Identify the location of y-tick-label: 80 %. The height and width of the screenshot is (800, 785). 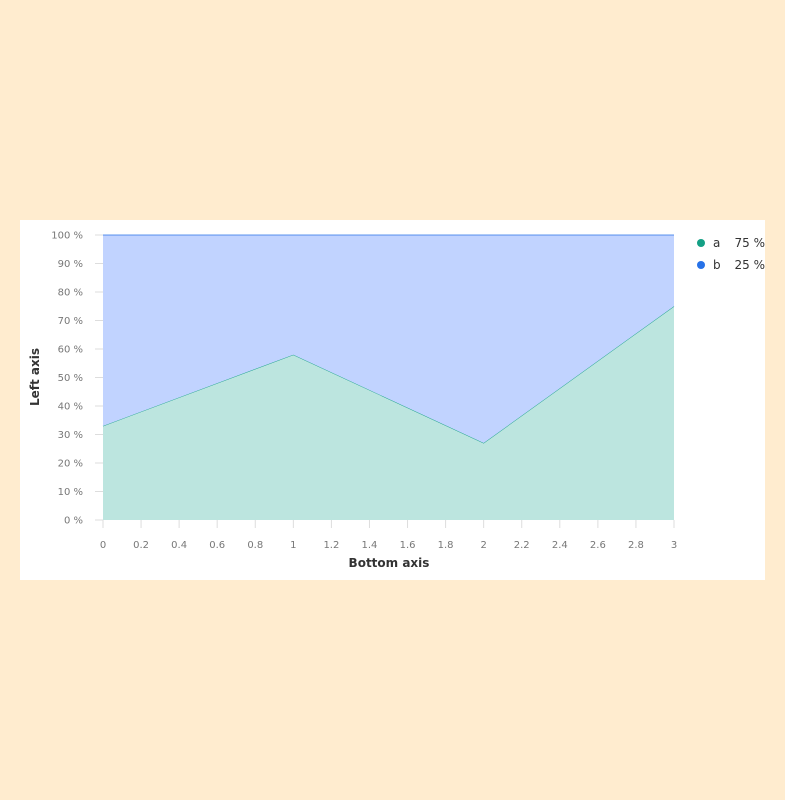
(70, 293).